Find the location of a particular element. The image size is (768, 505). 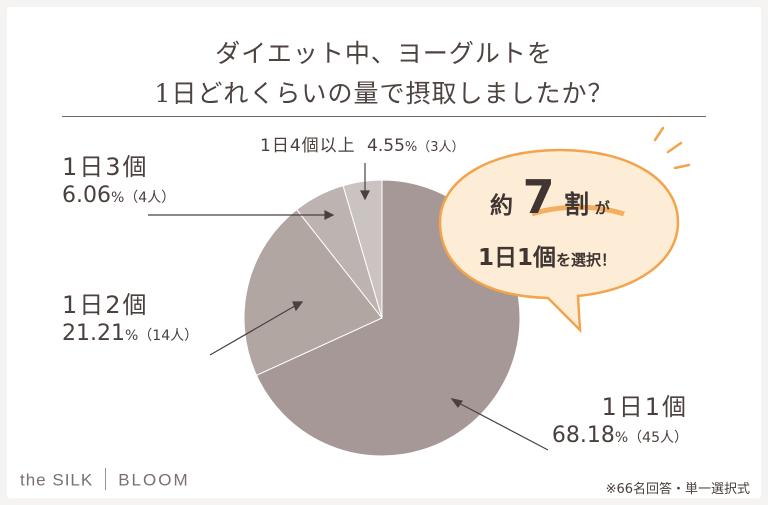

title-line-1: ダイエット中、ヨーグルトを is located at coordinates (384, 53).